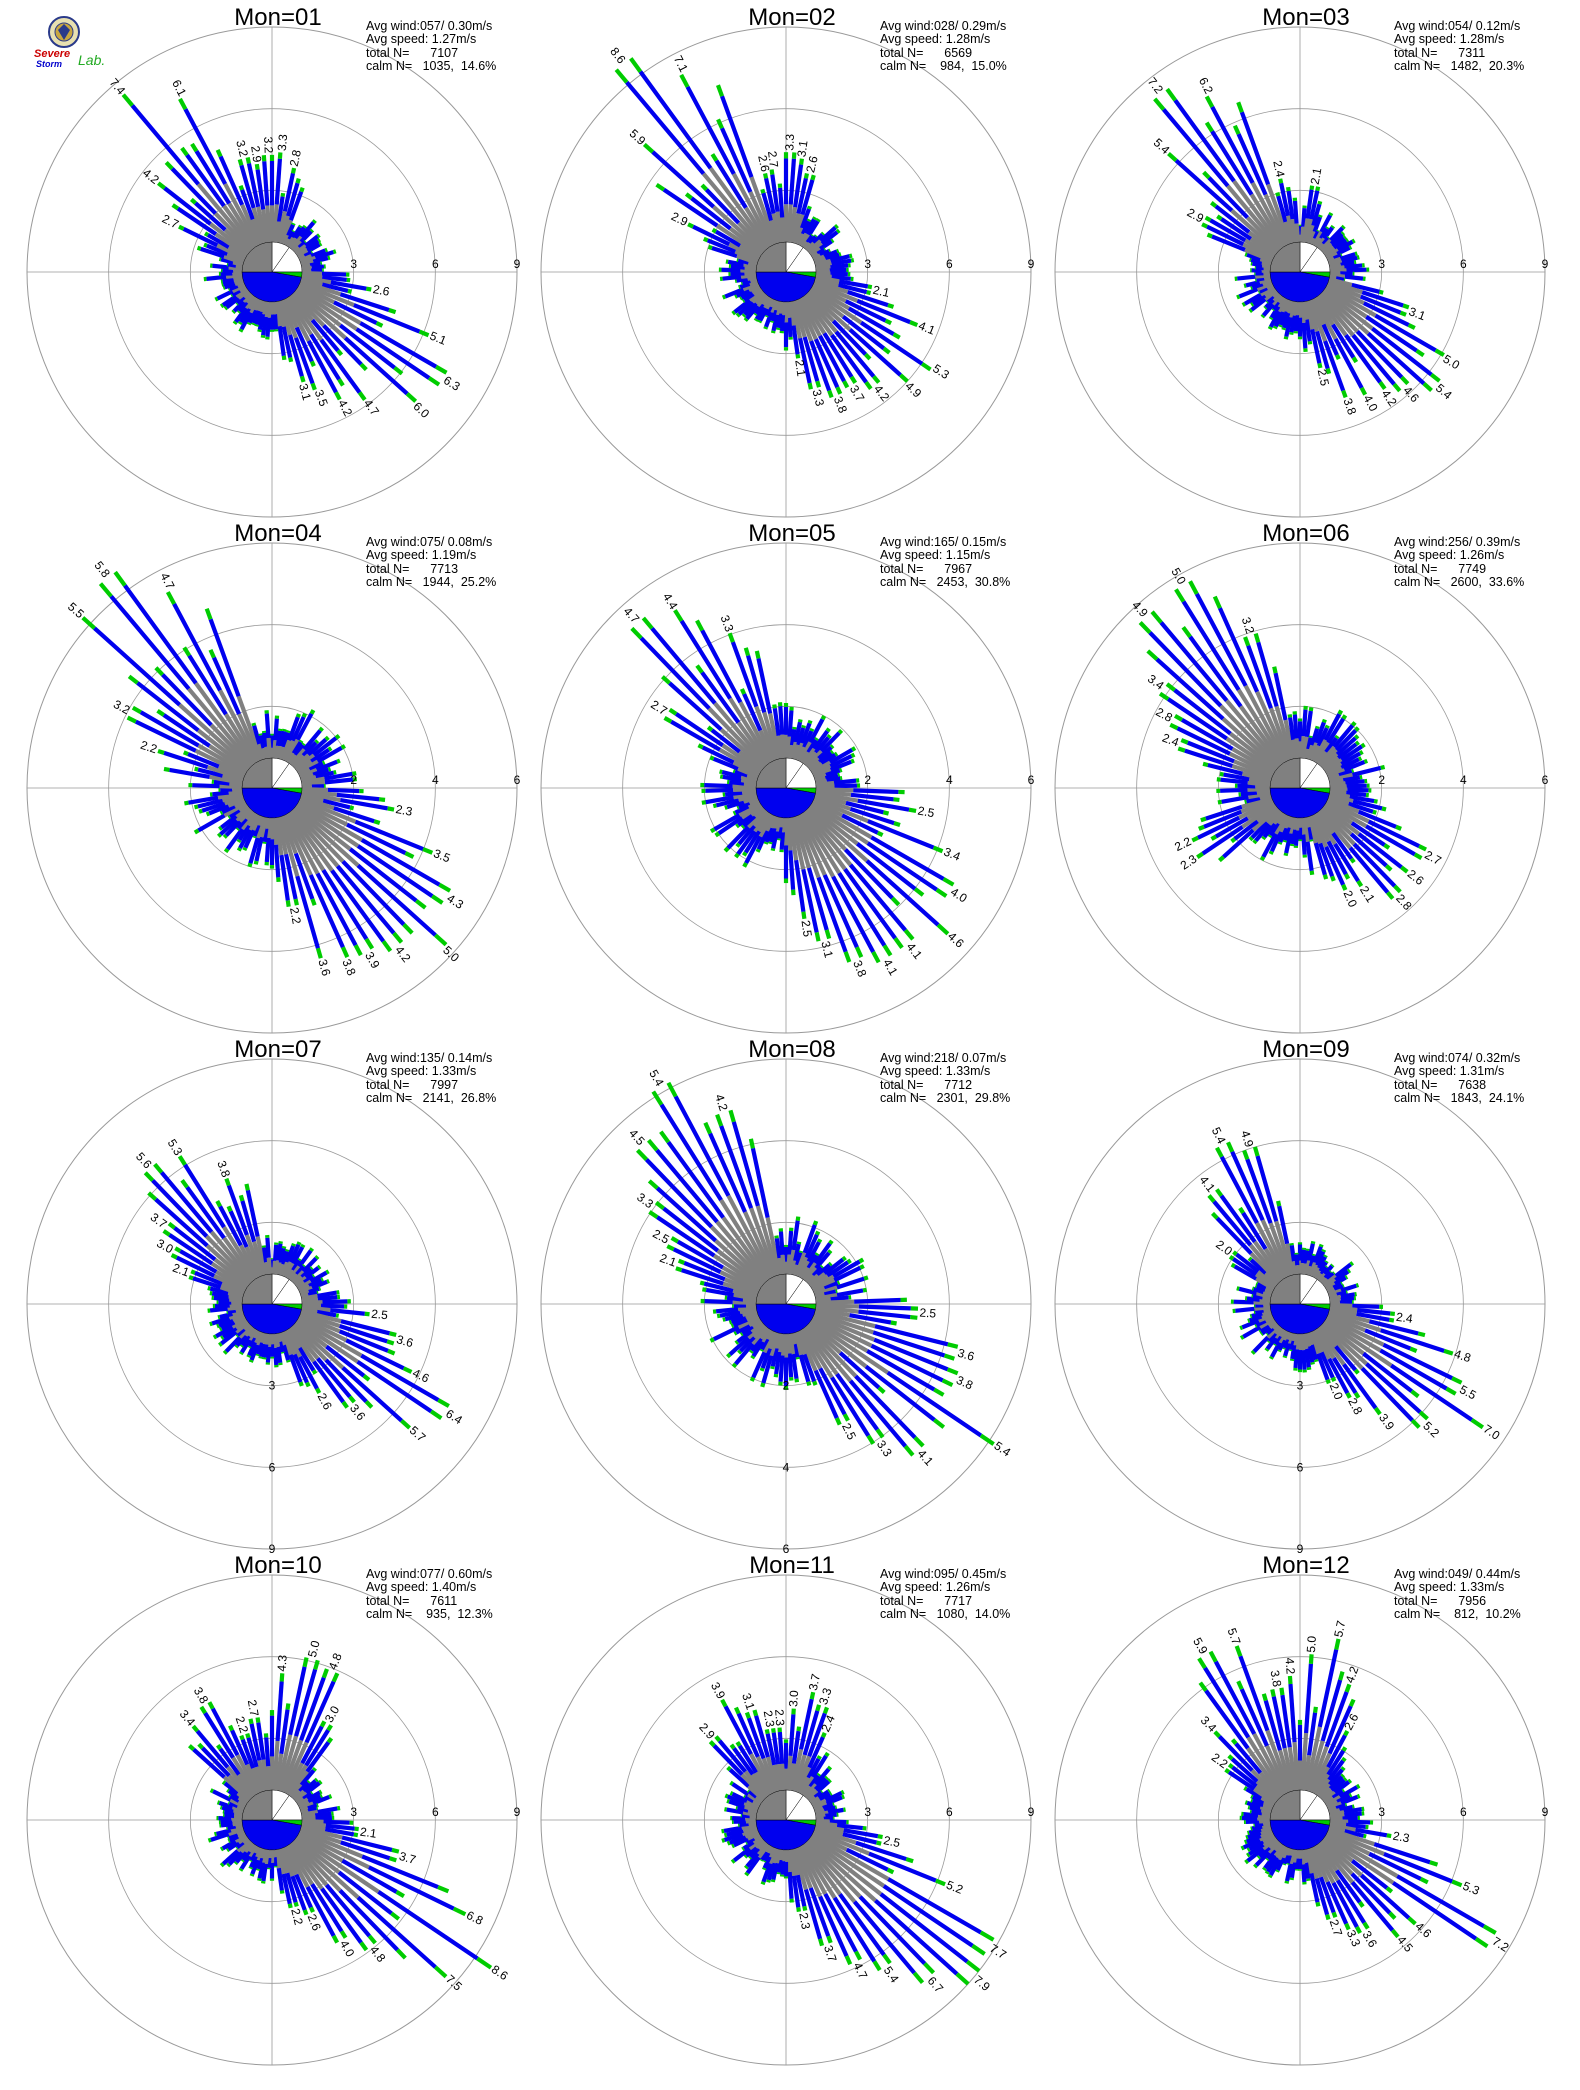 This screenshot has height=2090, width=1580. Describe the element at coordinates (517, 1812) in the screenshot. I see `ring-tick-label: 9` at that location.